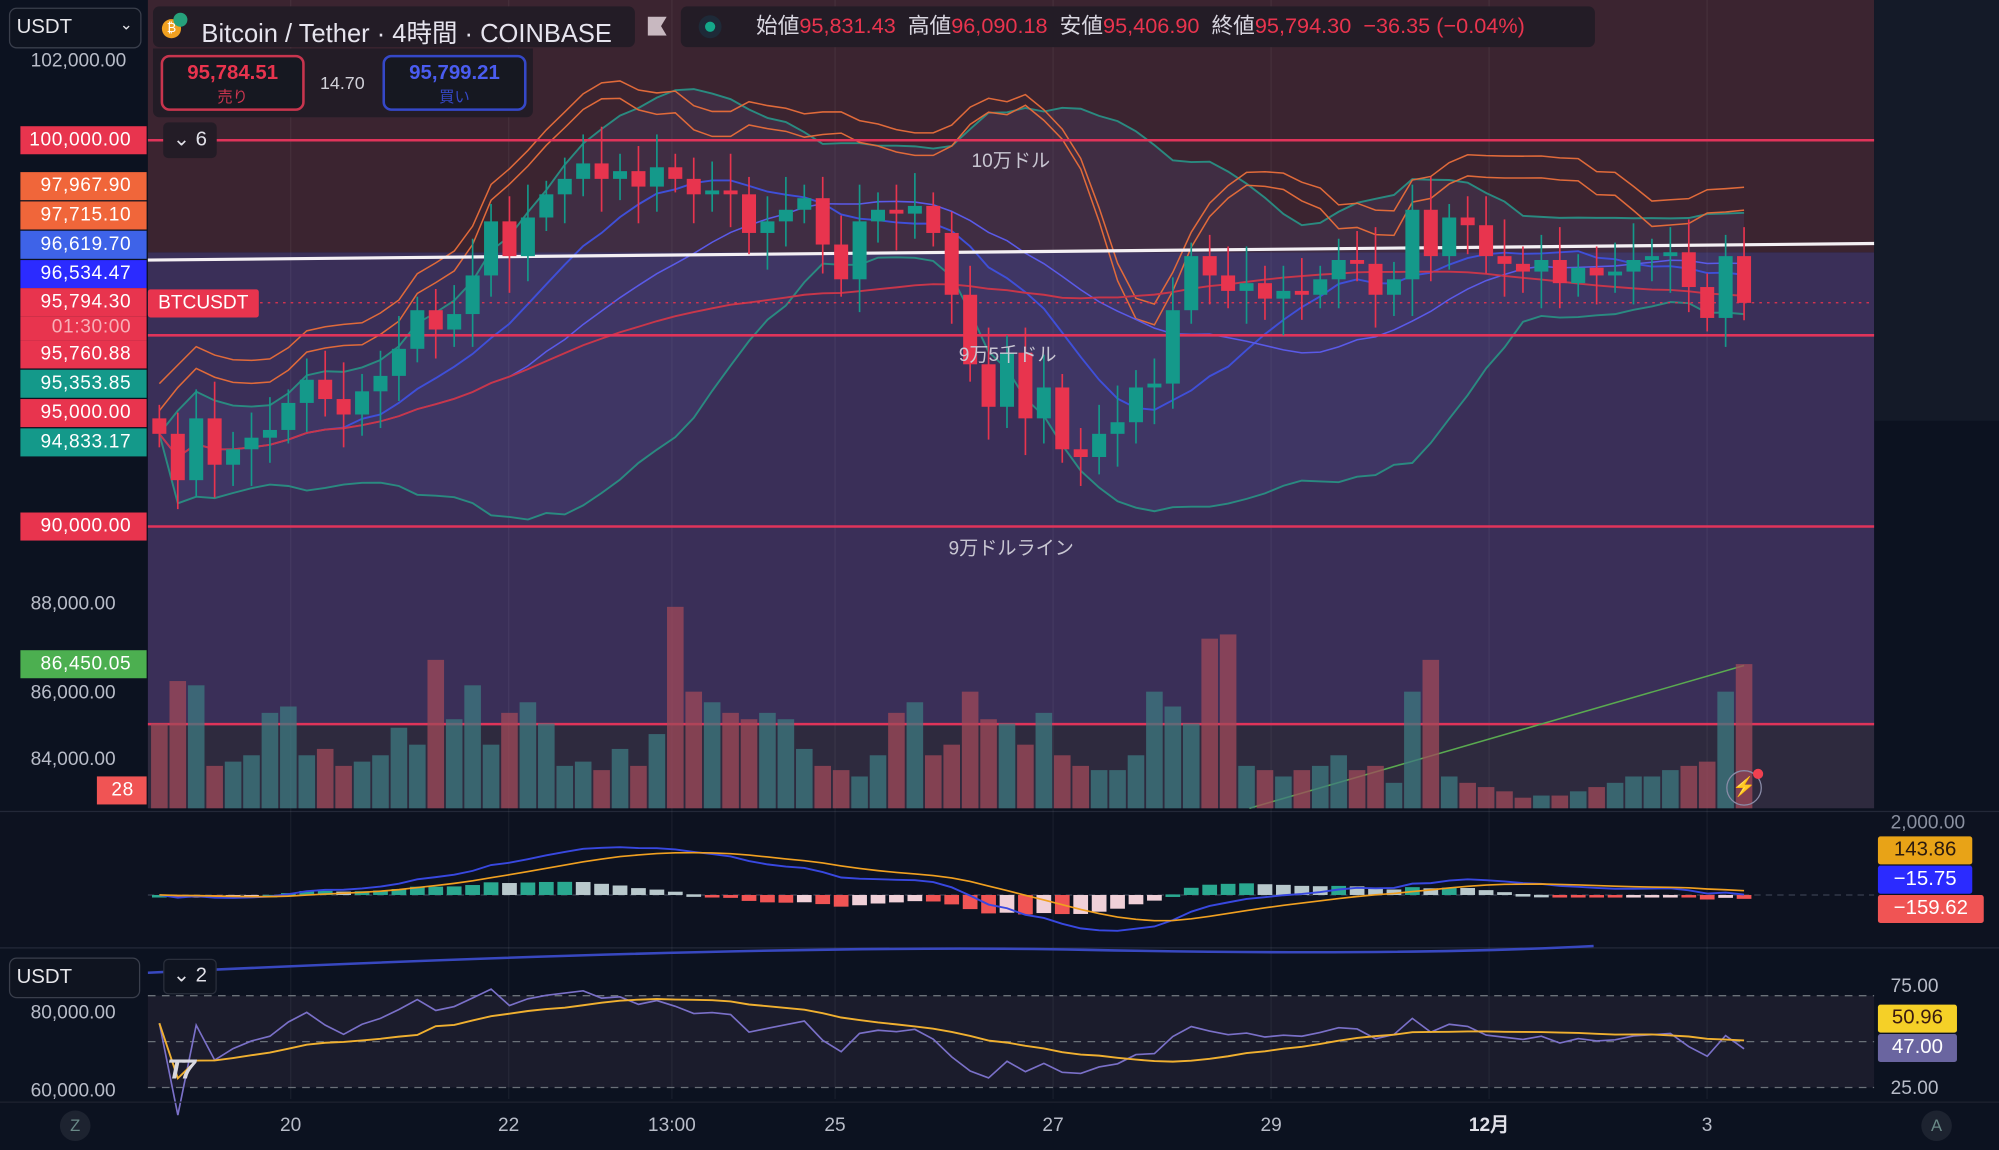 This screenshot has width=1999, height=1150. What do you see at coordinates (184, 976) in the screenshot?
I see `chevron-down-icon: ⌄` at bounding box center [184, 976].